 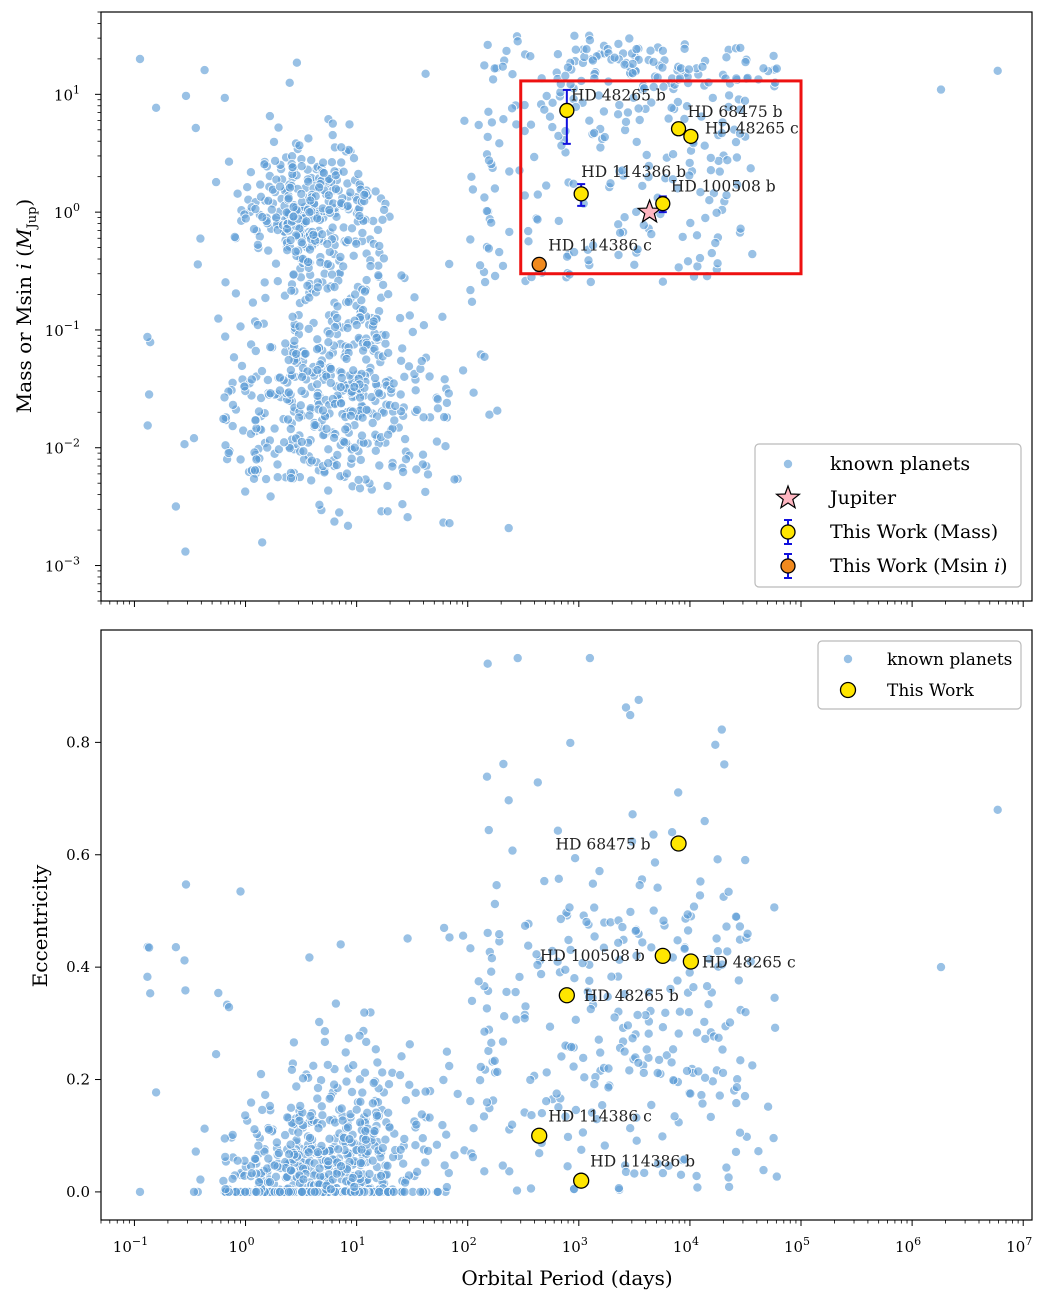 What do you see at coordinates (83, 967) in the screenshot?
I see `ecc-y-ticks: 0.0 0.2 0.4 0.6 0.8` at bounding box center [83, 967].